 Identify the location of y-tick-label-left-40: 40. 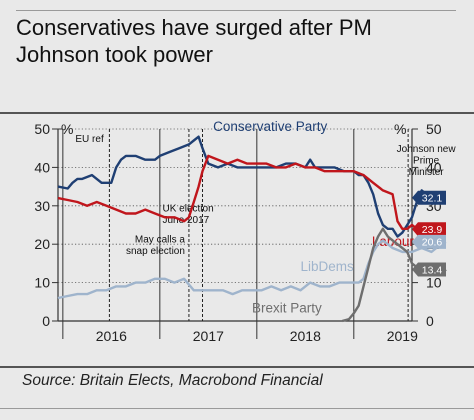
(42, 167).